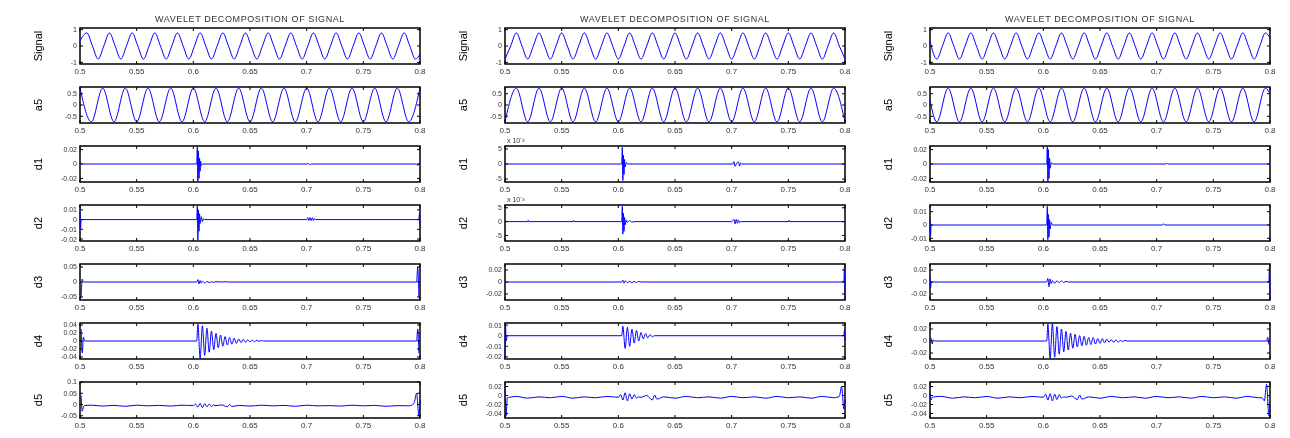 The width and height of the screenshot is (1290, 438). I want to click on chart-title: WAVELET DECOMPOSITION OF SIGNAL, so click(1100, 19).